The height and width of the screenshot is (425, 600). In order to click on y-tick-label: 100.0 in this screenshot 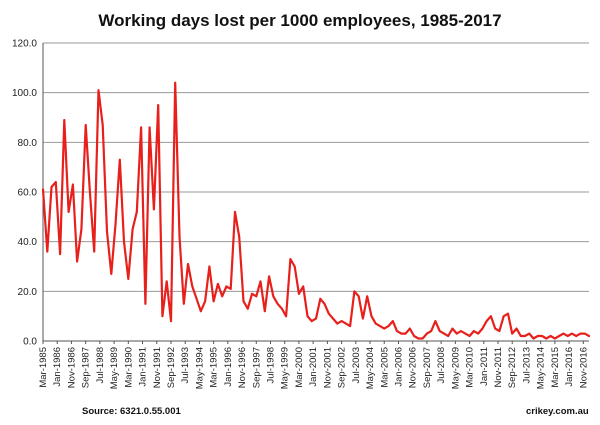, I will do `click(24, 93)`.